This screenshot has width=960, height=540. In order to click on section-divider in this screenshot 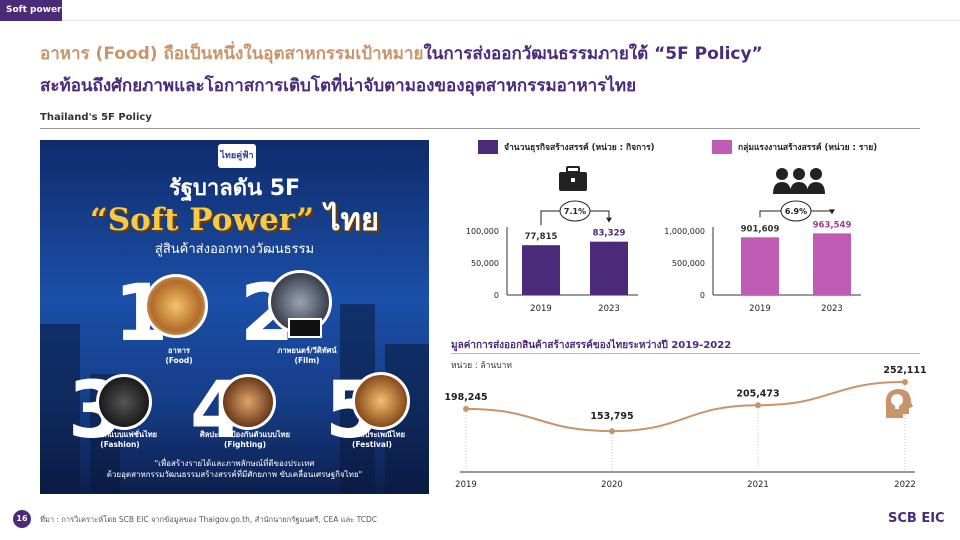, I will do `click(480, 128)`.